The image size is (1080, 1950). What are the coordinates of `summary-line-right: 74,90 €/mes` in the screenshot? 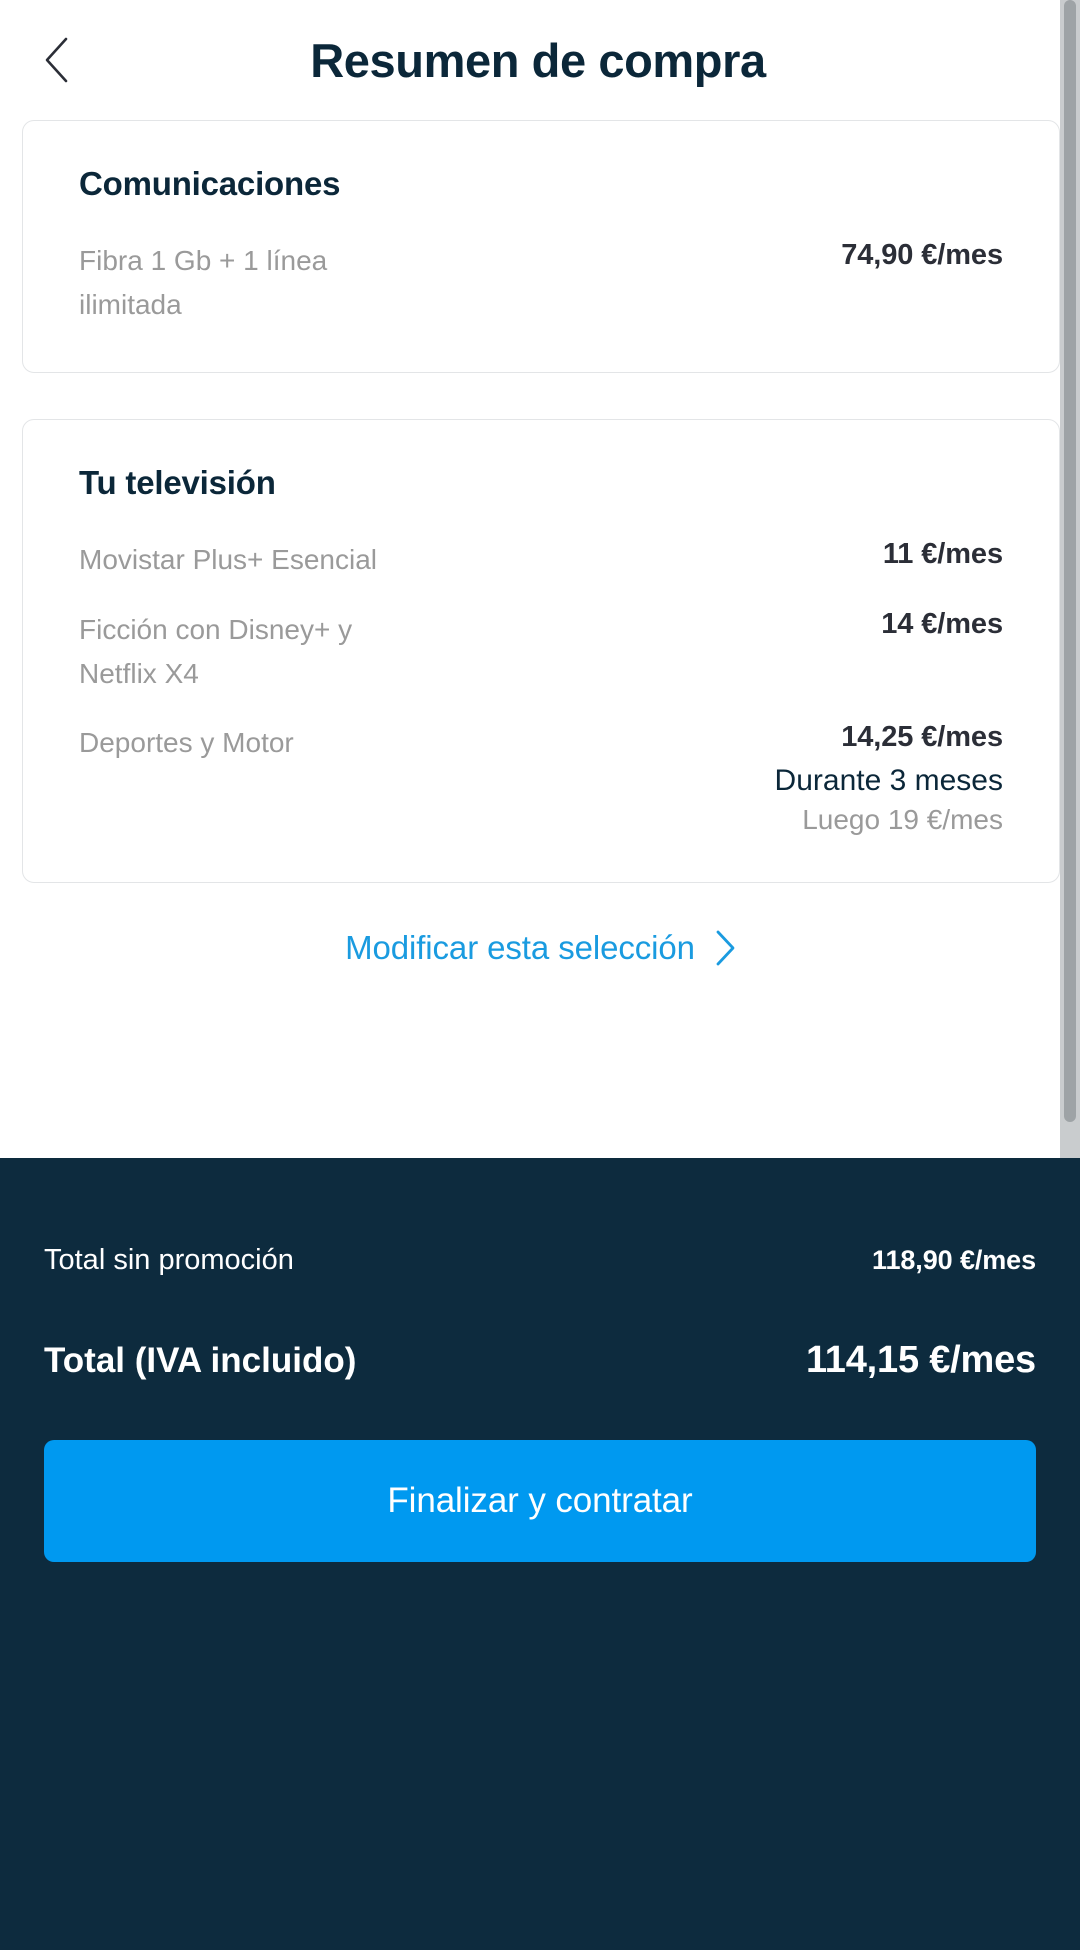 It's located at (922, 255).